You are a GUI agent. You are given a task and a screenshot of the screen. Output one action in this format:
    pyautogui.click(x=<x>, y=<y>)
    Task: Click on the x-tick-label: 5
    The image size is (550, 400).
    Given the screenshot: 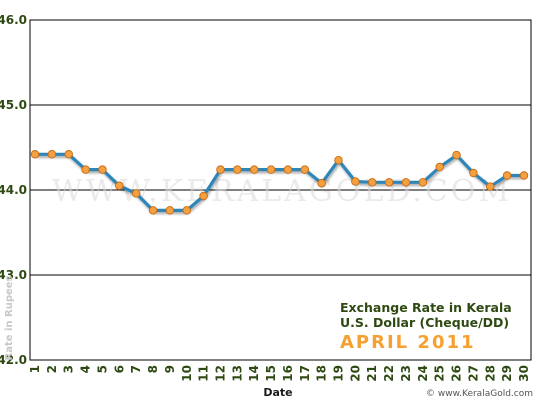 What is the action you would take?
    pyautogui.click(x=102, y=369)
    